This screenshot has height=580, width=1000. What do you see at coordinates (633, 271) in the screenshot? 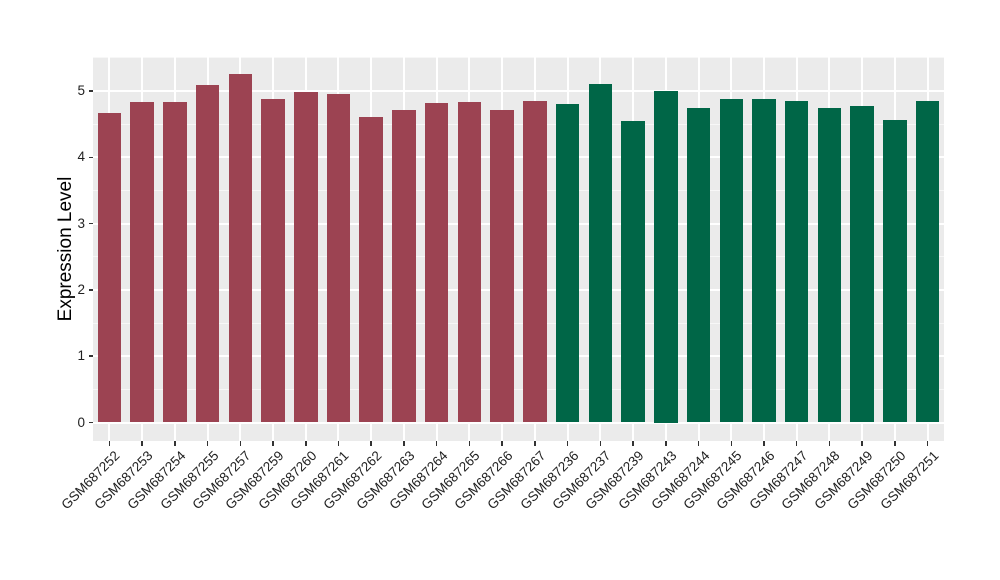
I see `bar-GSM687239` at bounding box center [633, 271].